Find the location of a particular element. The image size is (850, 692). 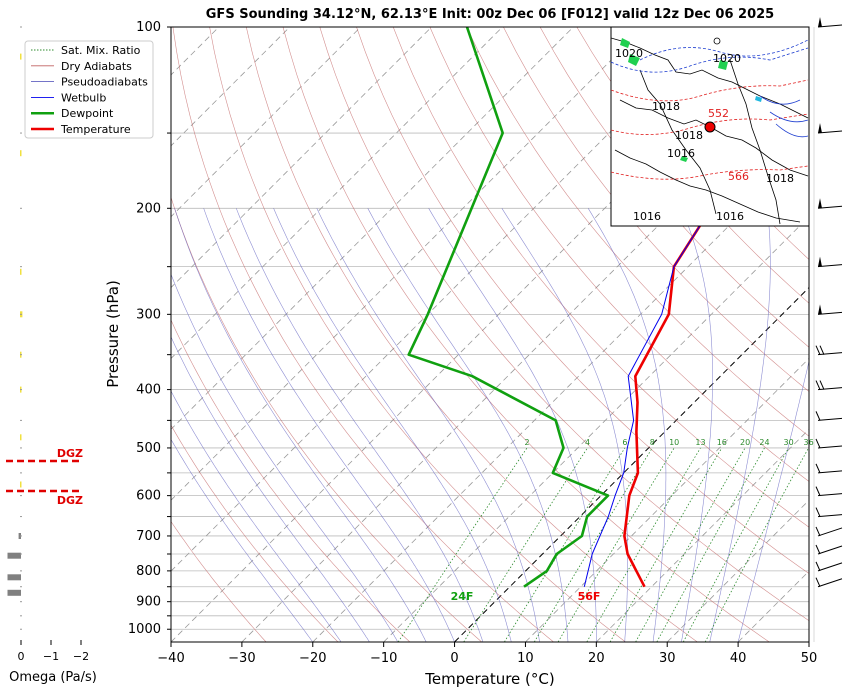

mixing-ratio-labels: 2 4 6 8 10 13 16 20 24 30 36 is located at coordinates (668, 442).